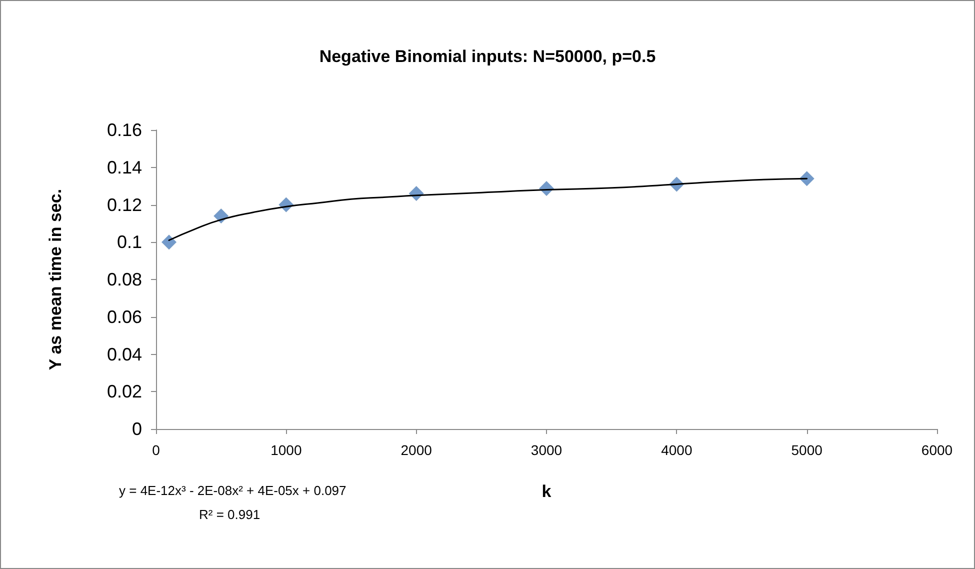  What do you see at coordinates (169, 242) in the screenshot?
I see `point` at bounding box center [169, 242].